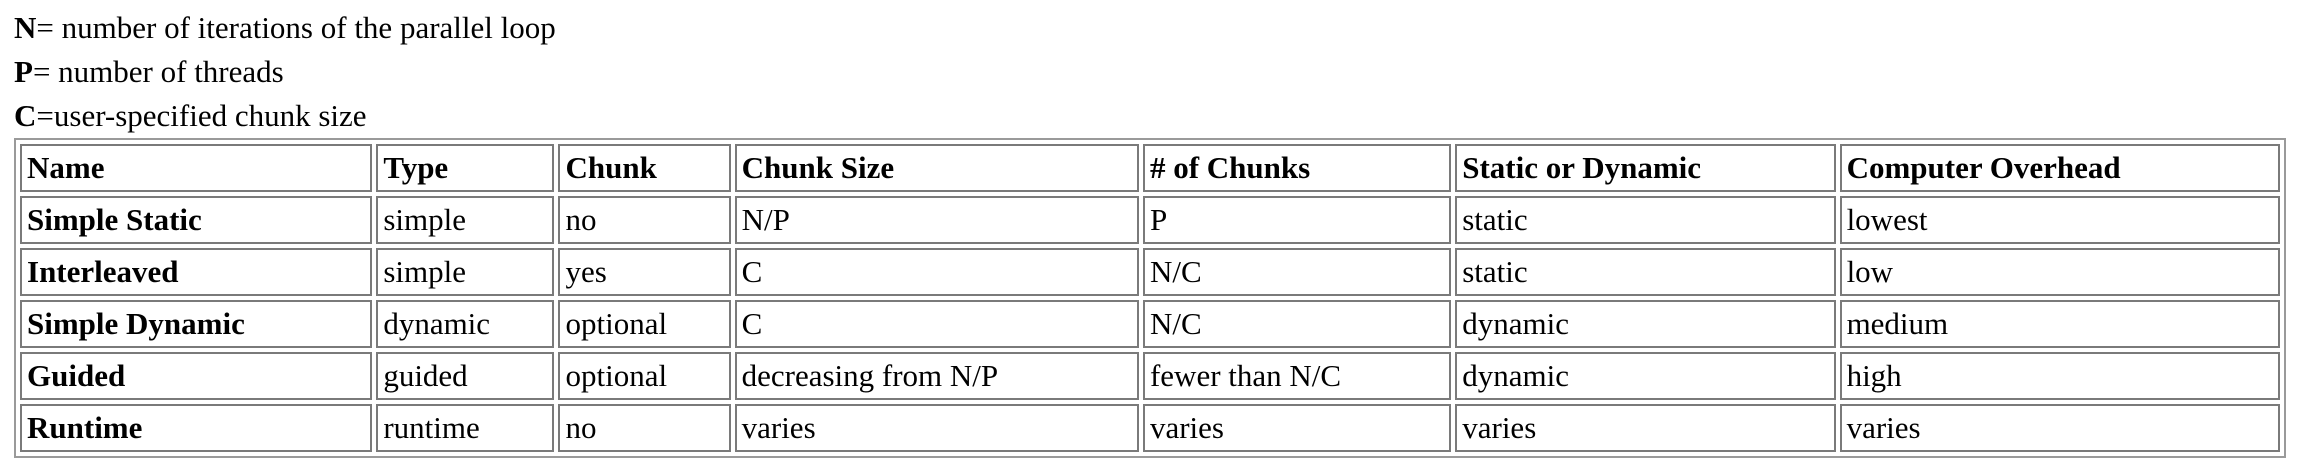 This screenshot has width=2302, height=464. I want to click on table-cell: Guided, so click(196, 376).